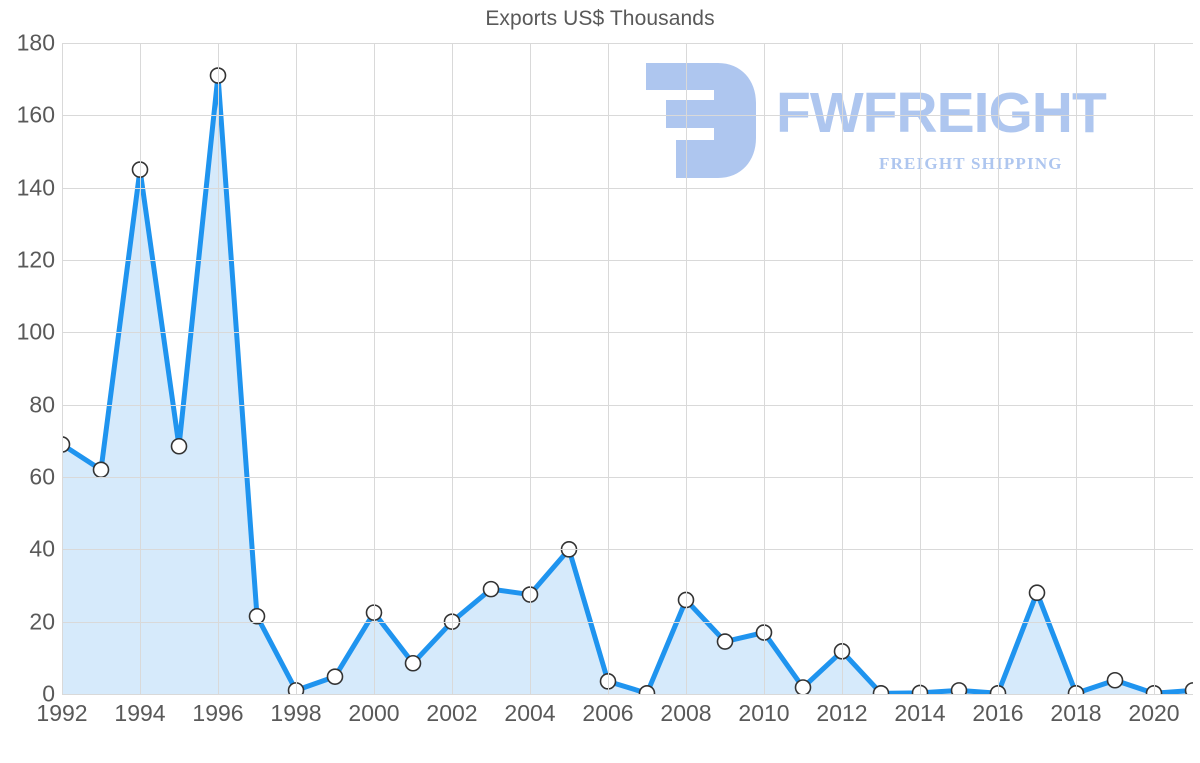  I want to click on x-axis-tick-label: 2012, so click(842, 713).